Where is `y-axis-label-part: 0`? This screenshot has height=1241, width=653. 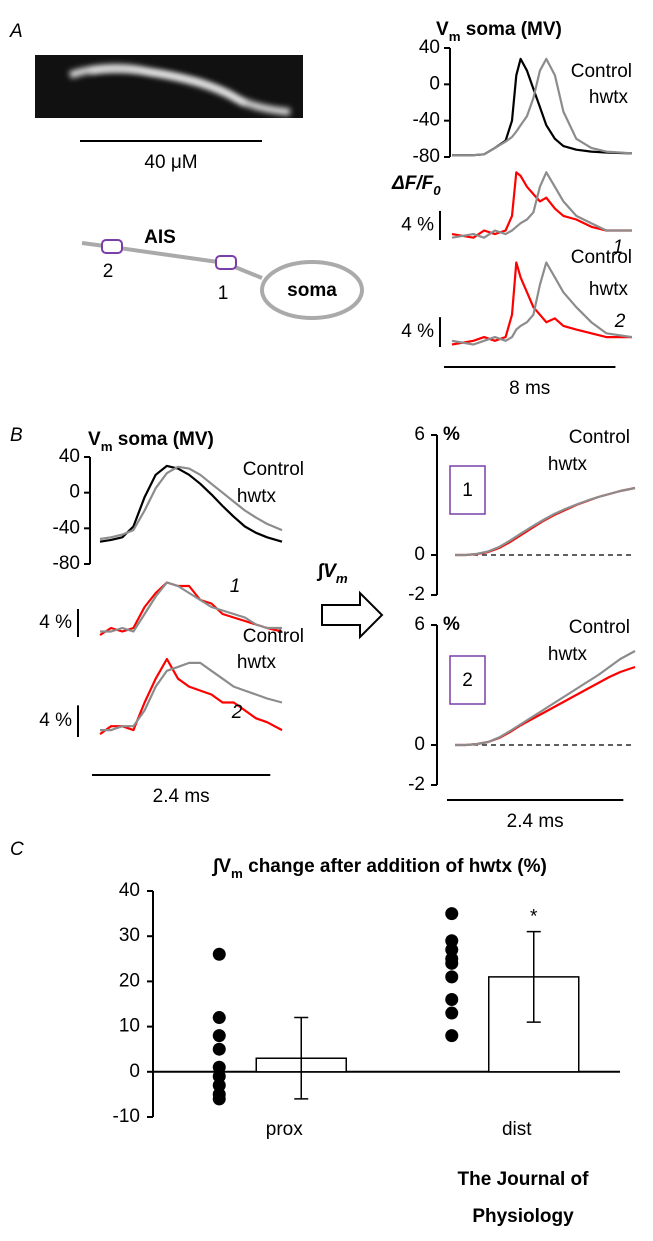
y-axis-label-part: 0 is located at coordinates (437, 190).